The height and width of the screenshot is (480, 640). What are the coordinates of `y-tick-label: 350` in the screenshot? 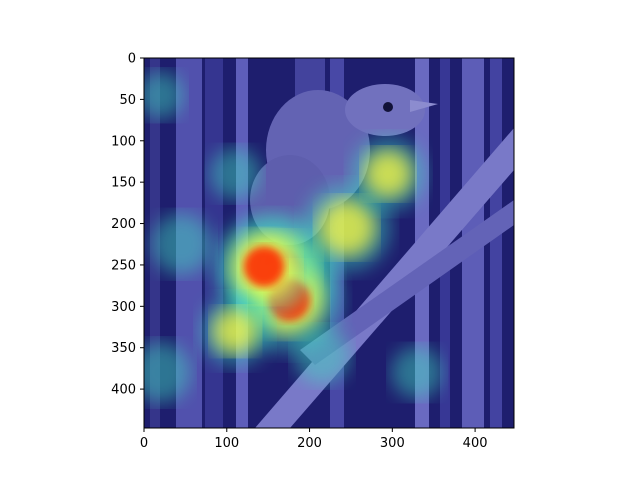 It's located at (123, 348).